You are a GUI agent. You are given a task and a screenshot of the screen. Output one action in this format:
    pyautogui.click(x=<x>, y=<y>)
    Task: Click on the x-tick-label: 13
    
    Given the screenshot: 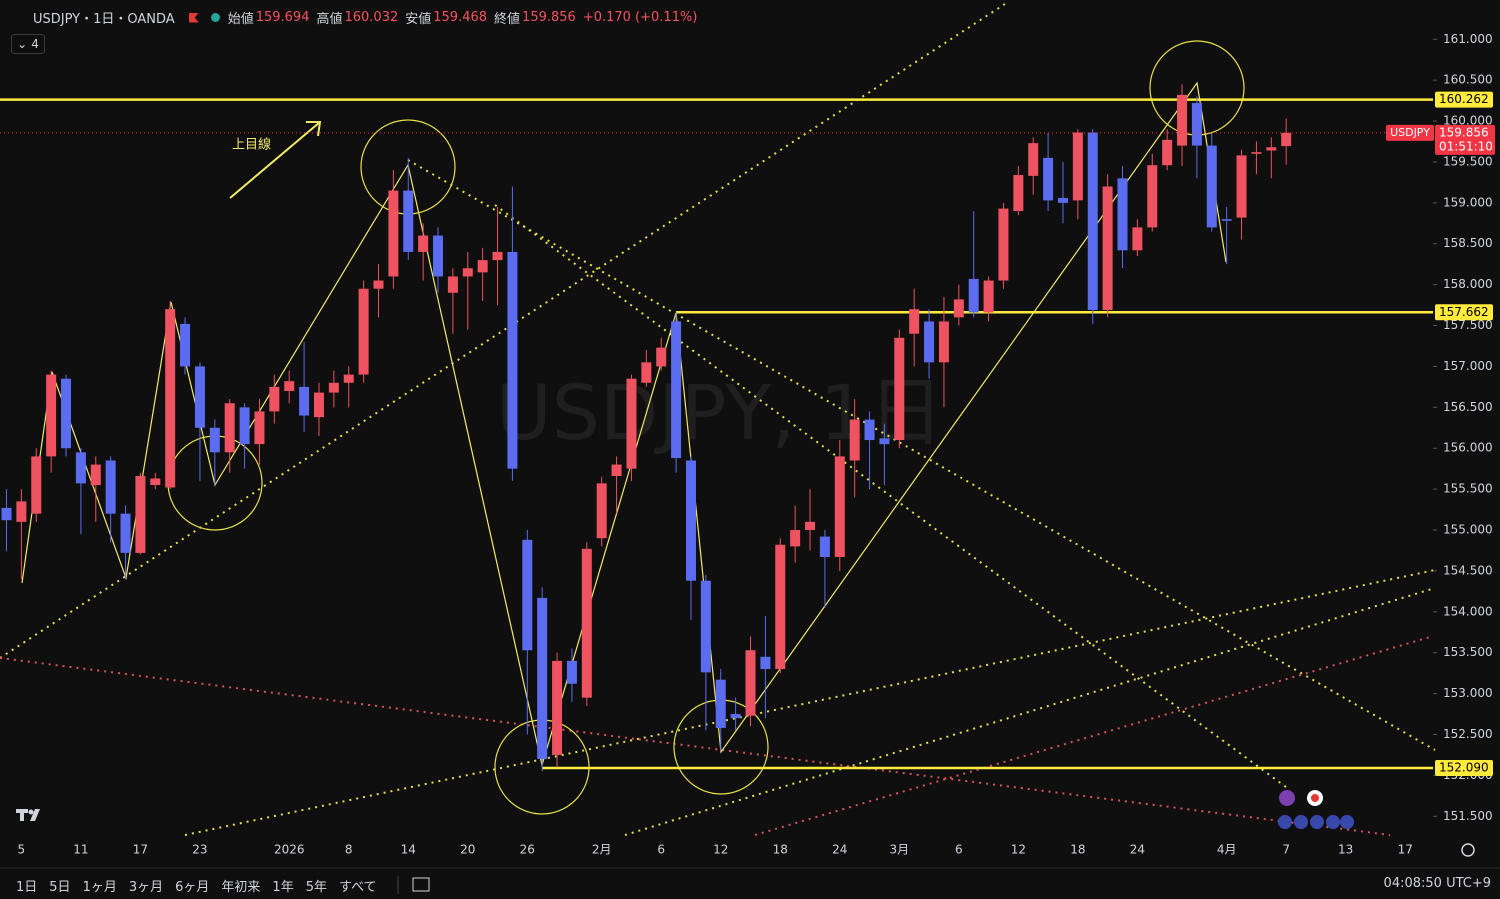 What is the action you would take?
    pyautogui.click(x=1345, y=850)
    